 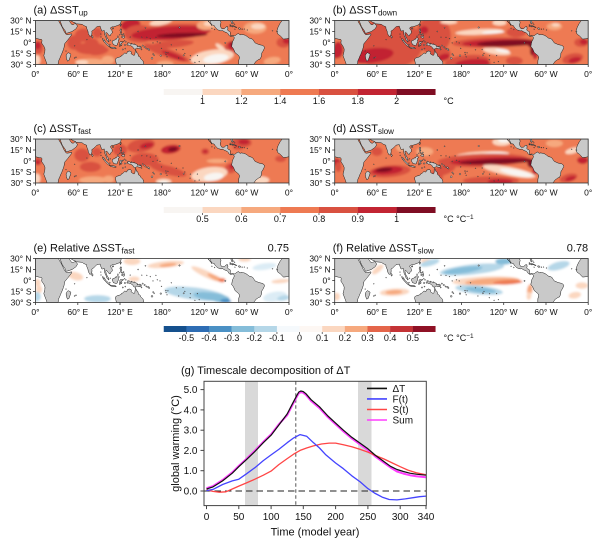 What do you see at coordinates (191, 471) in the screenshot?
I see `svg-text: 1.0` at bounding box center [191, 471].